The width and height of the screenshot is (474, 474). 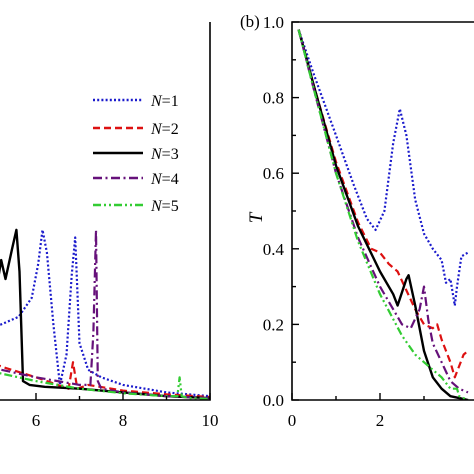 What do you see at coordinates (164, 154) in the screenshot?
I see `legend-label-n3: N=3` at bounding box center [164, 154].